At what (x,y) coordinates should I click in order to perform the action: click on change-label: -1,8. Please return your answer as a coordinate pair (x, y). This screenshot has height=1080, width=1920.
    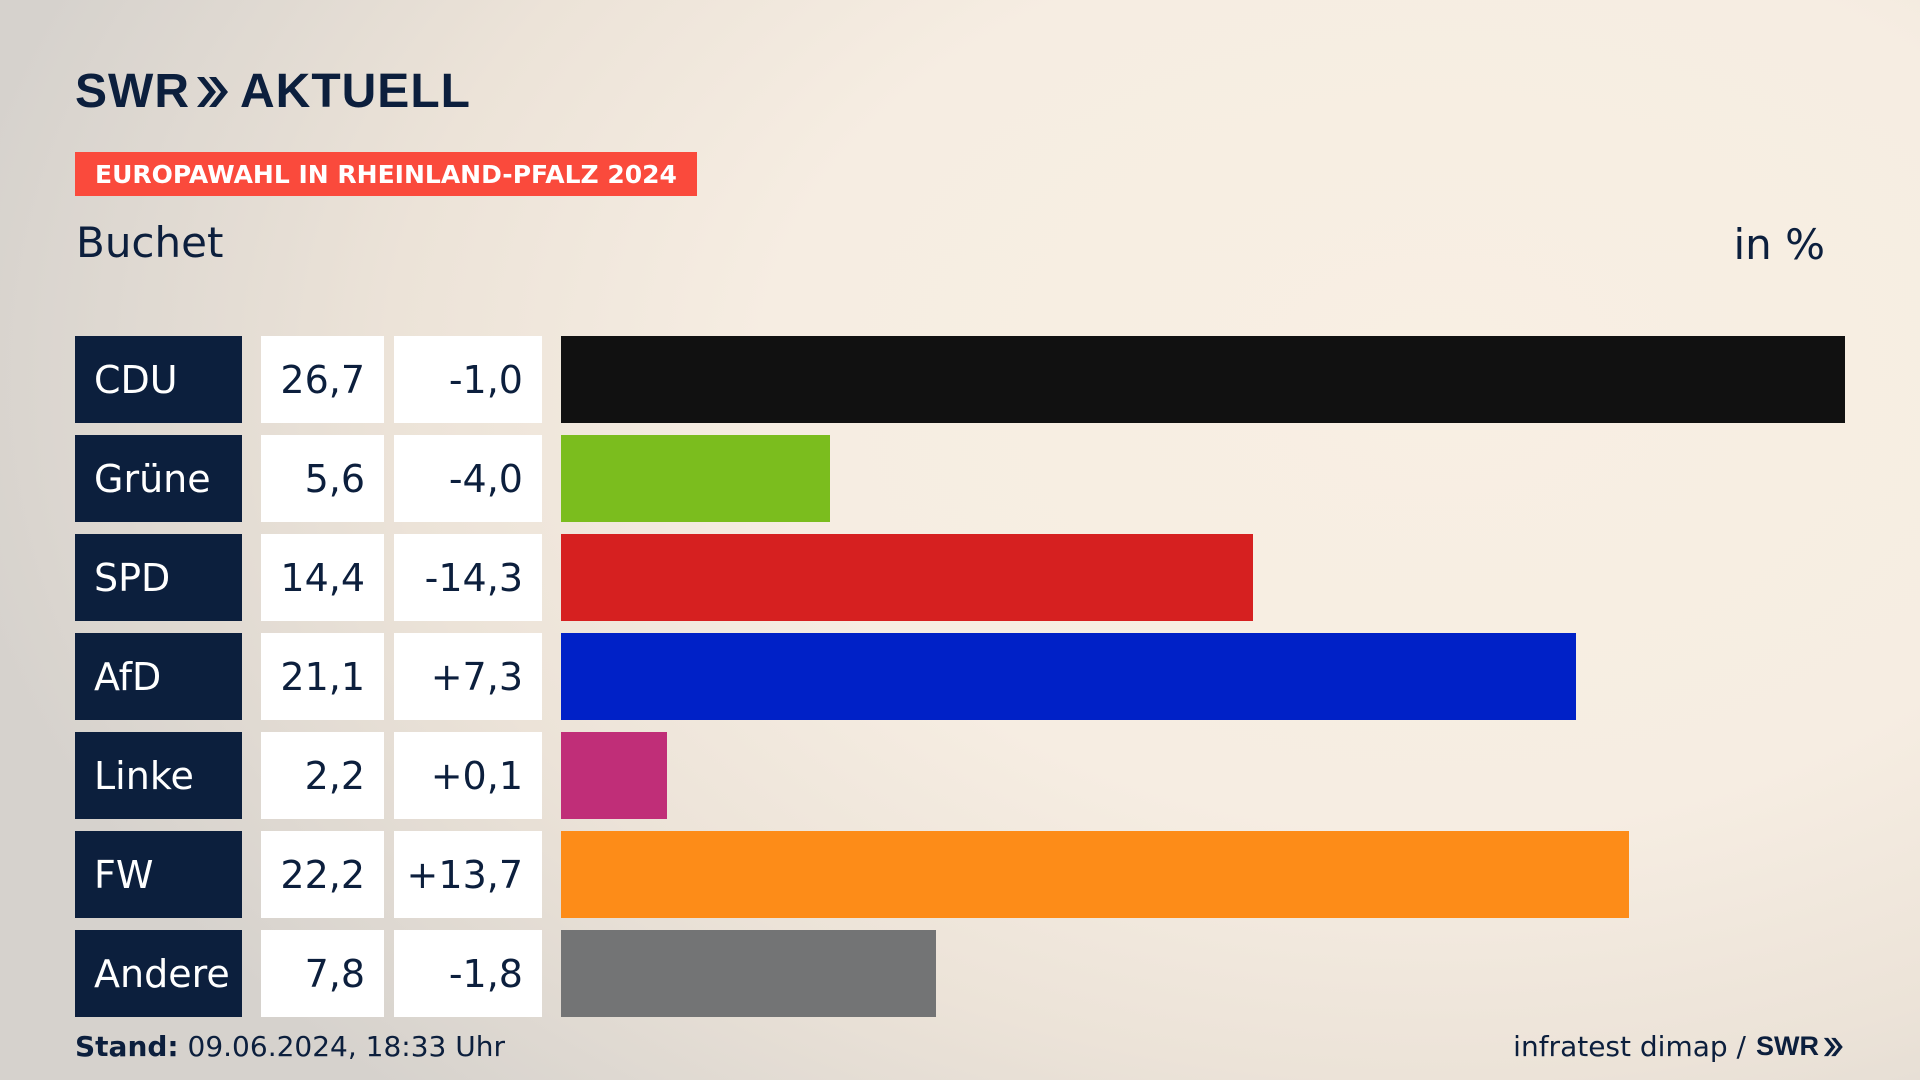
    Looking at the image, I should click on (468, 973).